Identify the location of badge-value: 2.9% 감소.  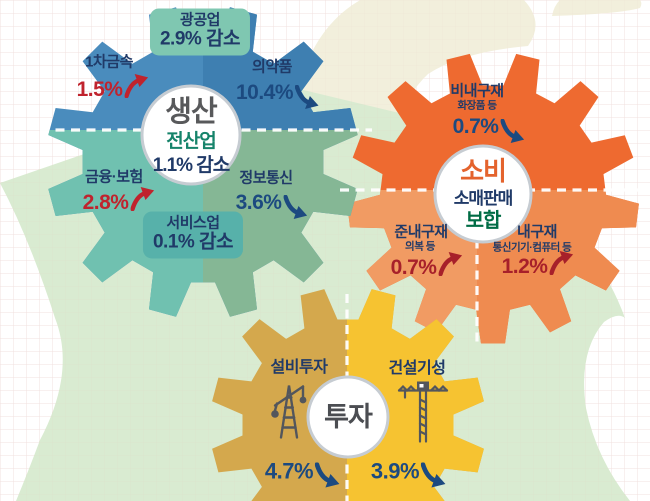
(200, 39).